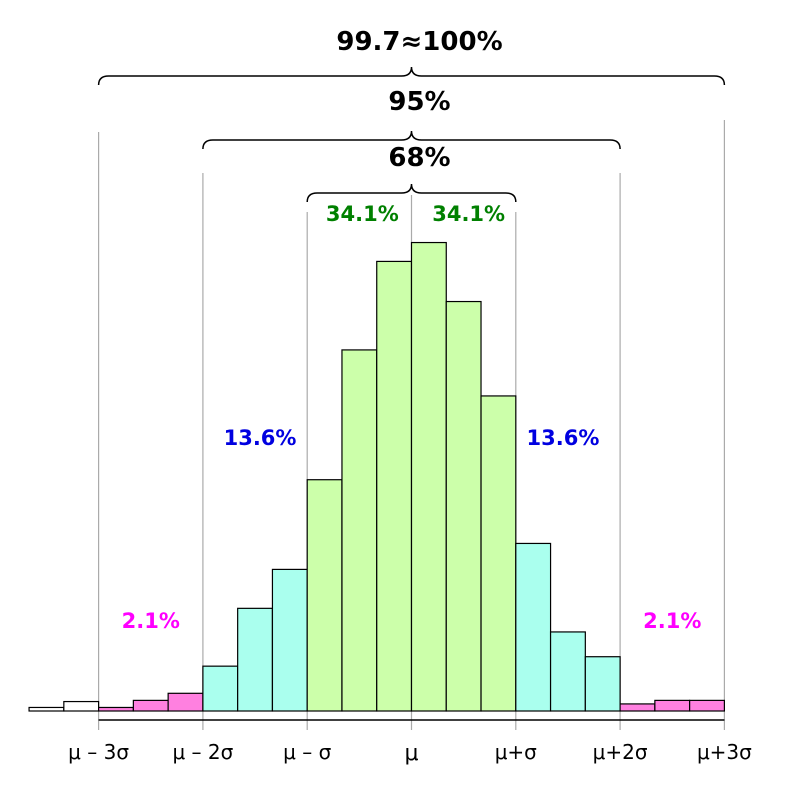 The image size is (800, 793). What do you see at coordinates (419, 42) in the screenshot?
I see `brace-label: 99.7≈100%` at bounding box center [419, 42].